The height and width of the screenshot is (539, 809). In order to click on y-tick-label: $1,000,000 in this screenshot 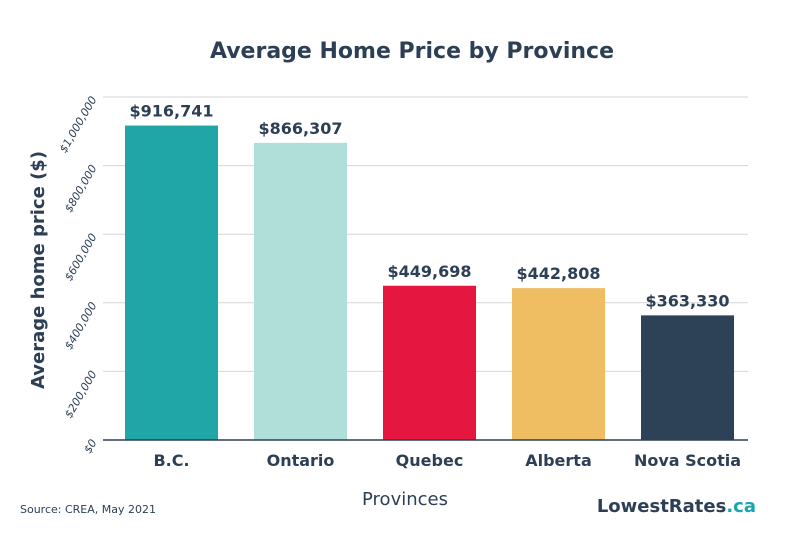, I will do `click(78, 124)`.